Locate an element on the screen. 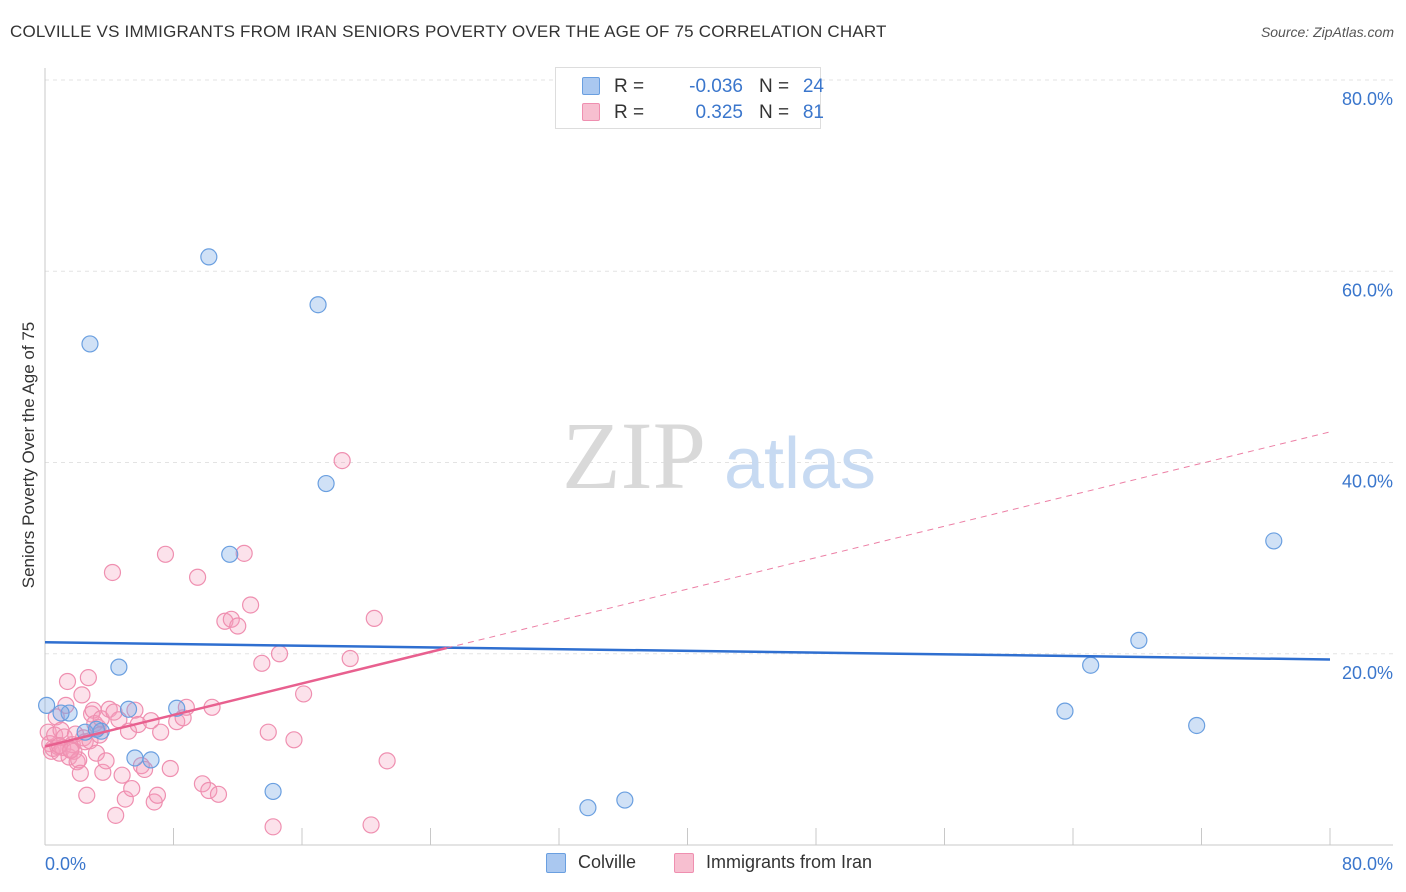  x-tick-label: 80.0% is located at coordinates (1367, 864).